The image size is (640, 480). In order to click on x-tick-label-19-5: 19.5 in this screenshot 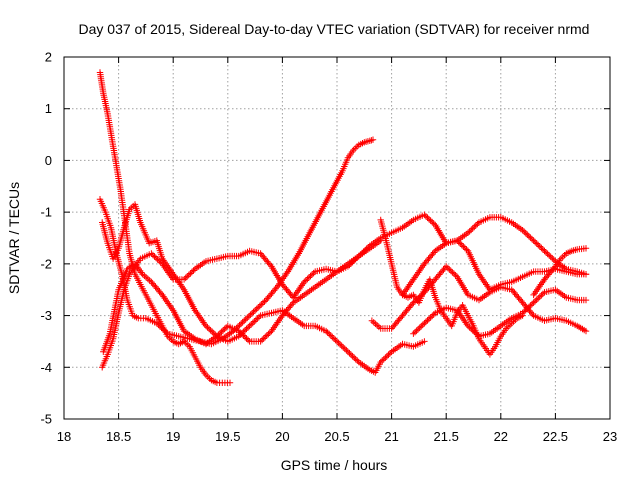, I will do `click(227, 436)`.